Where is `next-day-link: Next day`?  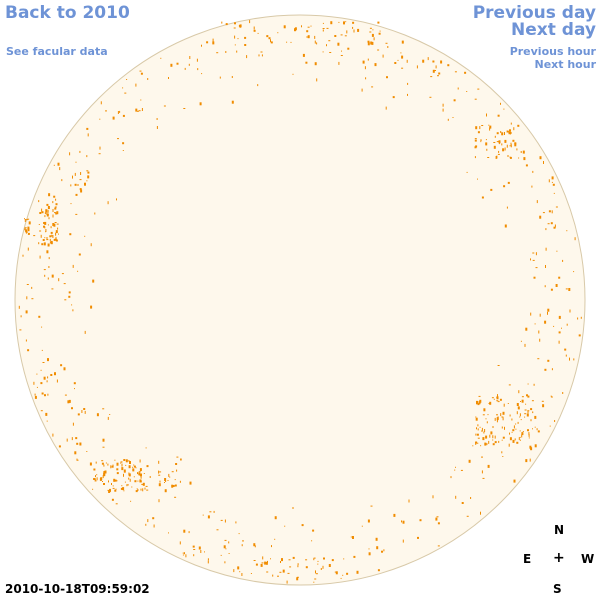
next-day-link: Next day is located at coordinates (553, 30).